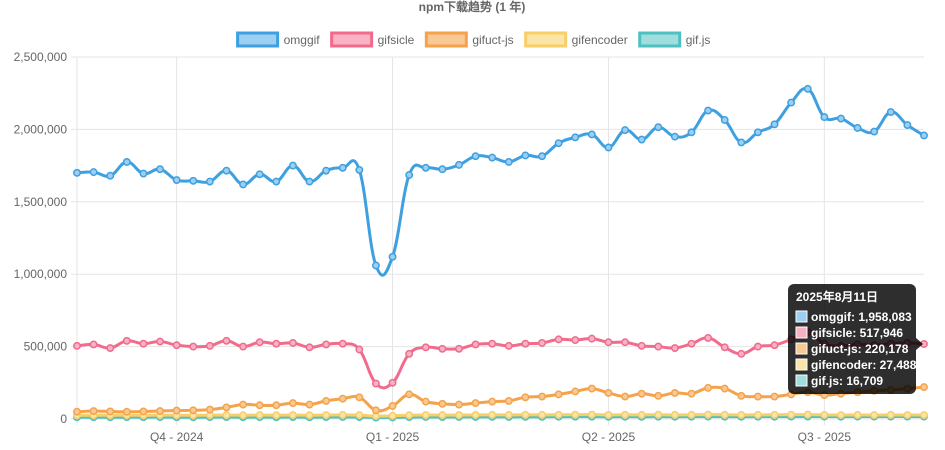 The height and width of the screenshot is (450, 945). What do you see at coordinates (41, 202) in the screenshot?
I see `y-tick-label: 1,500,000` at bounding box center [41, 202].